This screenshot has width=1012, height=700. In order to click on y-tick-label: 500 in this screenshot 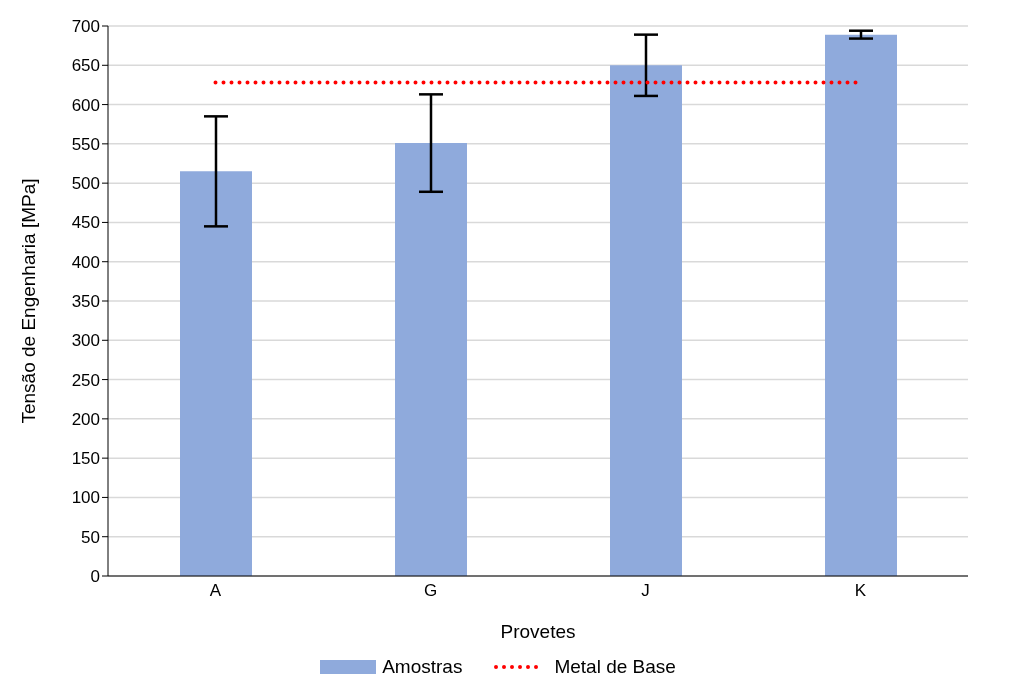, I will do `click(85, 184)`.